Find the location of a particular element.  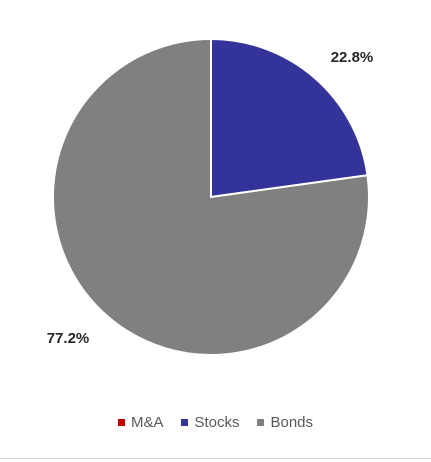

legend-item-m-and-a: M&A is located at coordinates (140, 422).